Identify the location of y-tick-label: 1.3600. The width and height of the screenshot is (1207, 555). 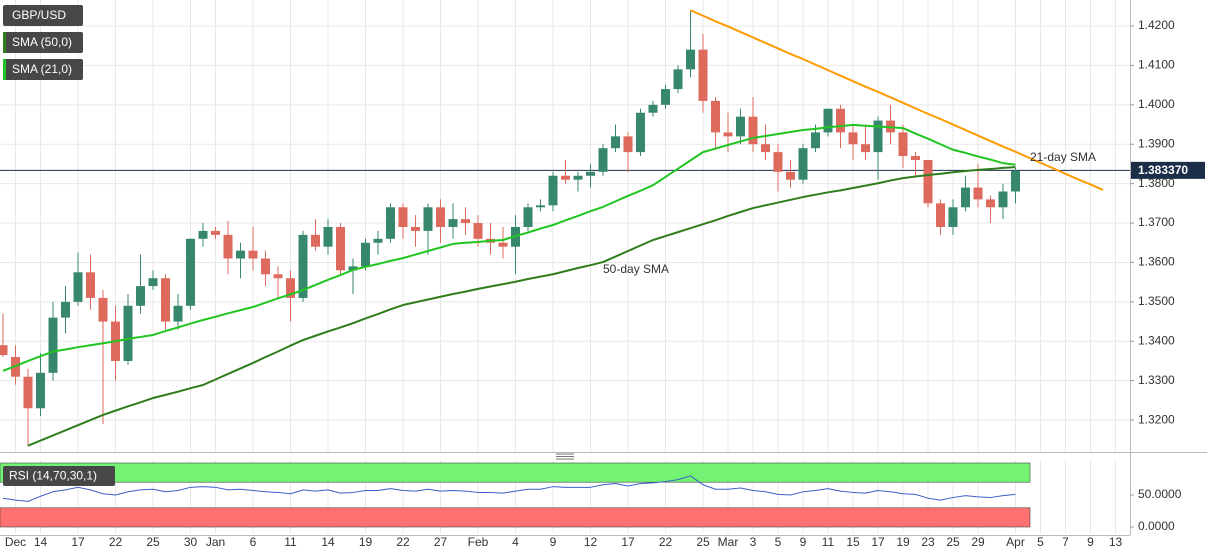
(1156, 262).